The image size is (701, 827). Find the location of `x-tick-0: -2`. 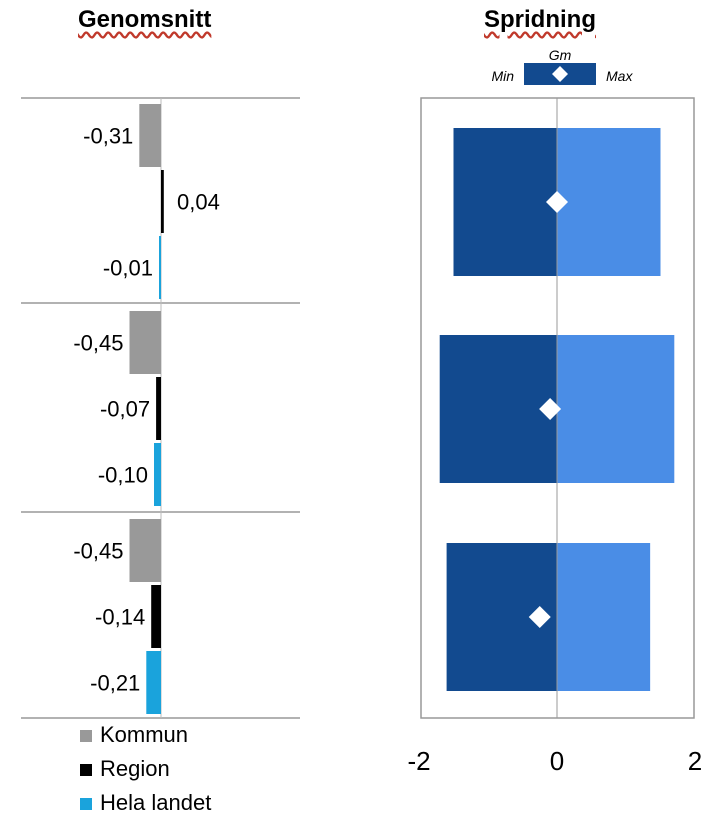

x-tick-0: -2 is located at coordinates (418, 761).